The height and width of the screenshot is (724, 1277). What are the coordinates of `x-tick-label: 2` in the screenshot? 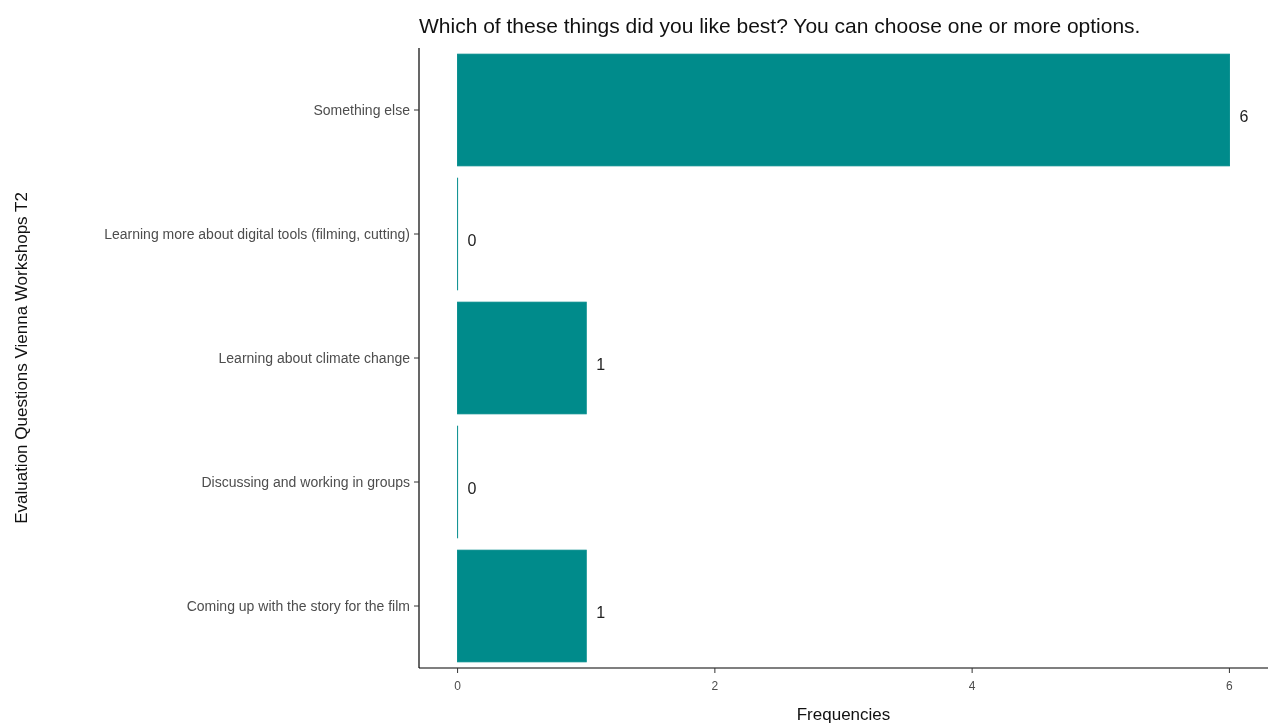 It's located at (715, 686).